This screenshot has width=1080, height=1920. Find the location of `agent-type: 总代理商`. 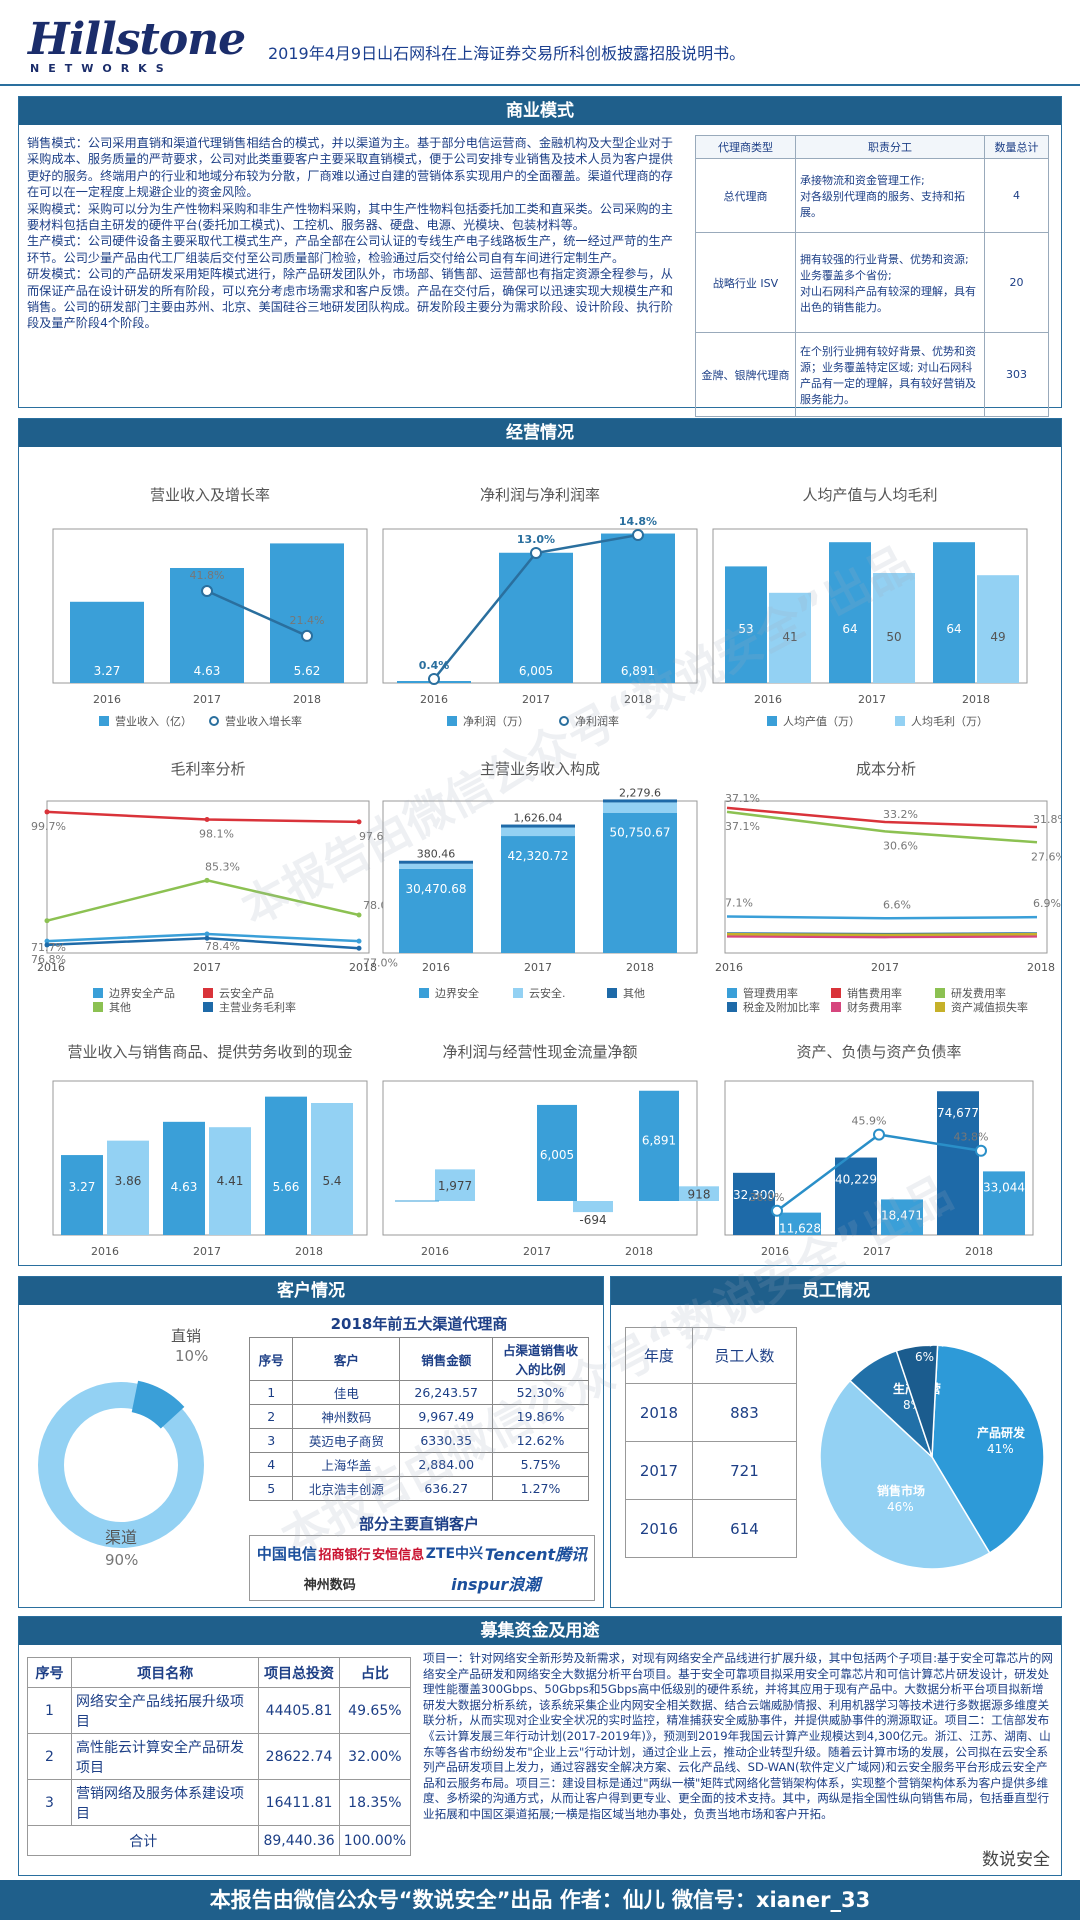

agent-type: 总代理商 is located at coordinates (745, 195).